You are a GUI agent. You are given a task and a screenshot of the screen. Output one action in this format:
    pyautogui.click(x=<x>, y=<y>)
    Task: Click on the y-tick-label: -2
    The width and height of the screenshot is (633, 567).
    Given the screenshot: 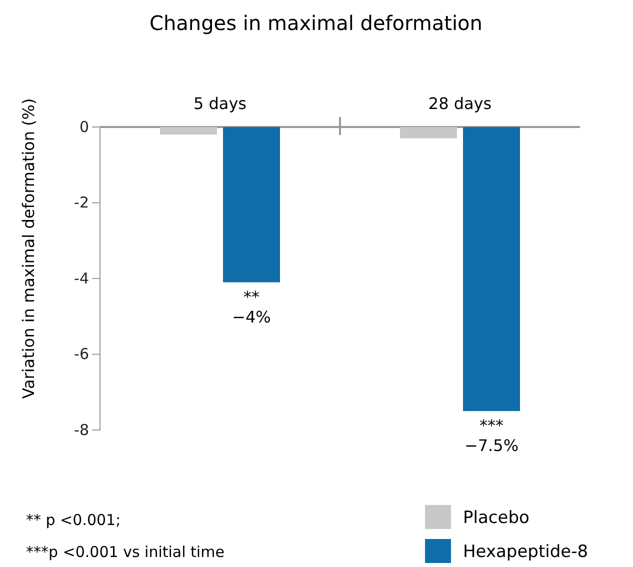 What is the action you would take?
    pyautogui.click(x=81, y=203)
    